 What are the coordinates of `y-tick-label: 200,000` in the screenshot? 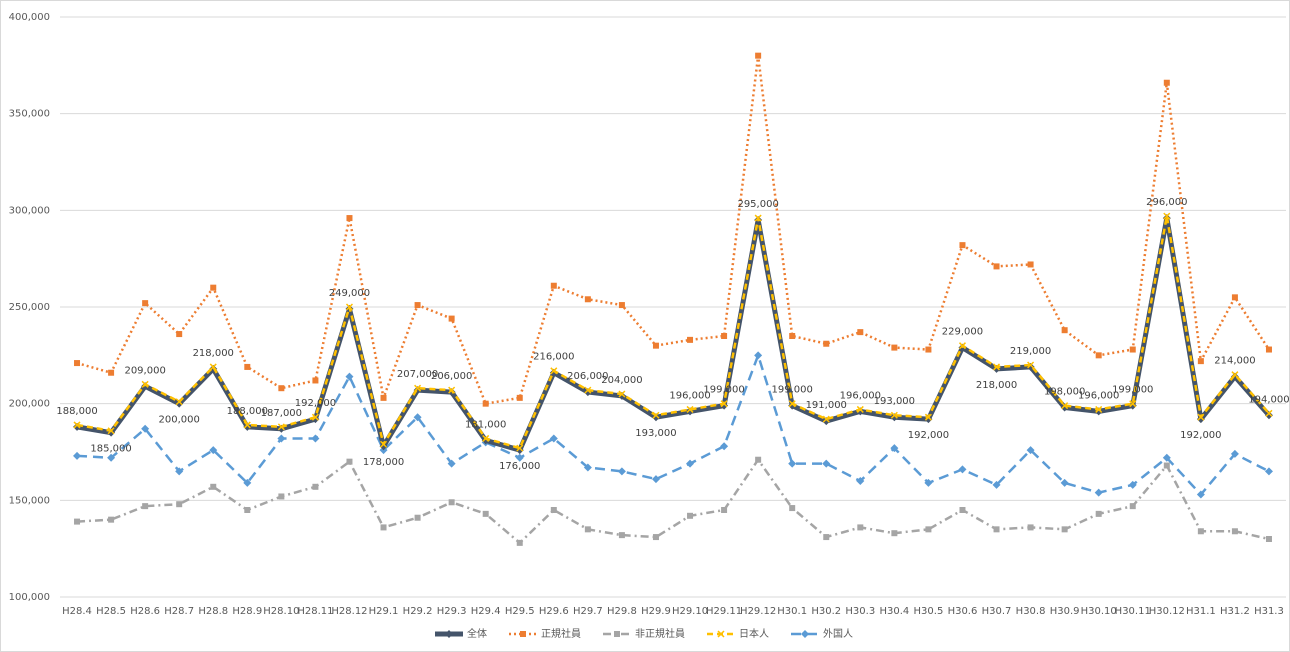 It's located at (29, 404).